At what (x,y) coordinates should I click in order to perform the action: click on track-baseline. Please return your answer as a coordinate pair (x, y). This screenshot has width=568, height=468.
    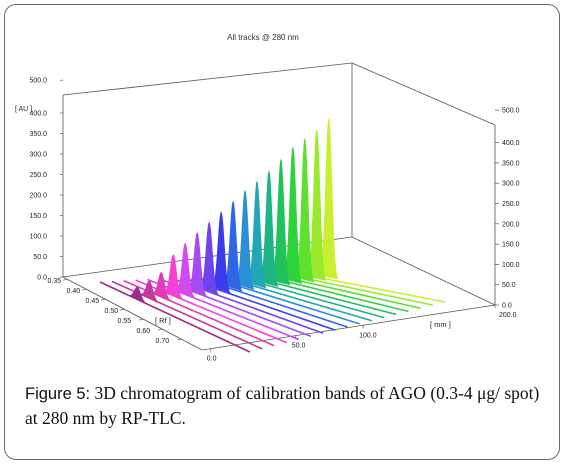
    Looking at the image, I should click on (175, 317).